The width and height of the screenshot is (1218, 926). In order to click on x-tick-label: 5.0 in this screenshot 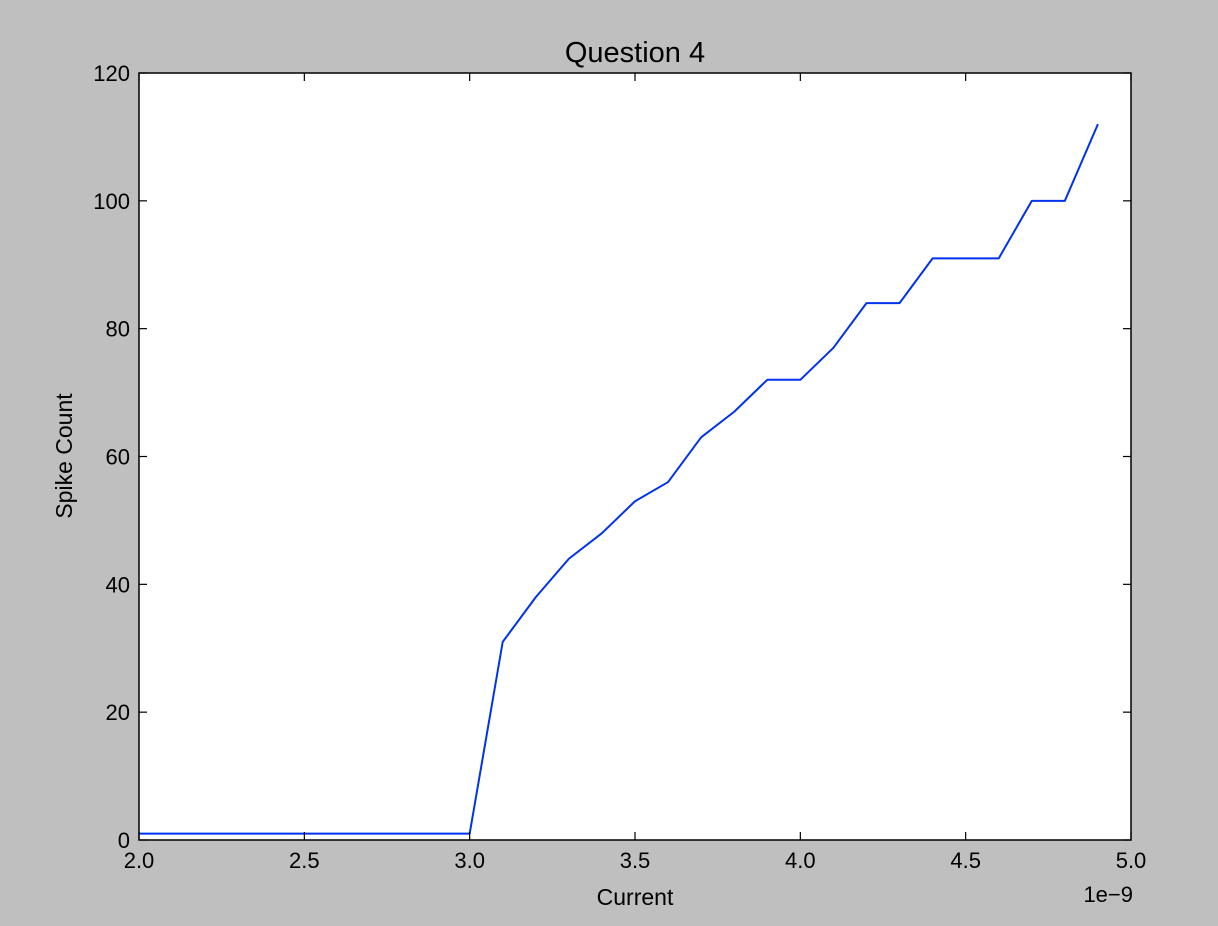, I will do `click(1131, 860)`.